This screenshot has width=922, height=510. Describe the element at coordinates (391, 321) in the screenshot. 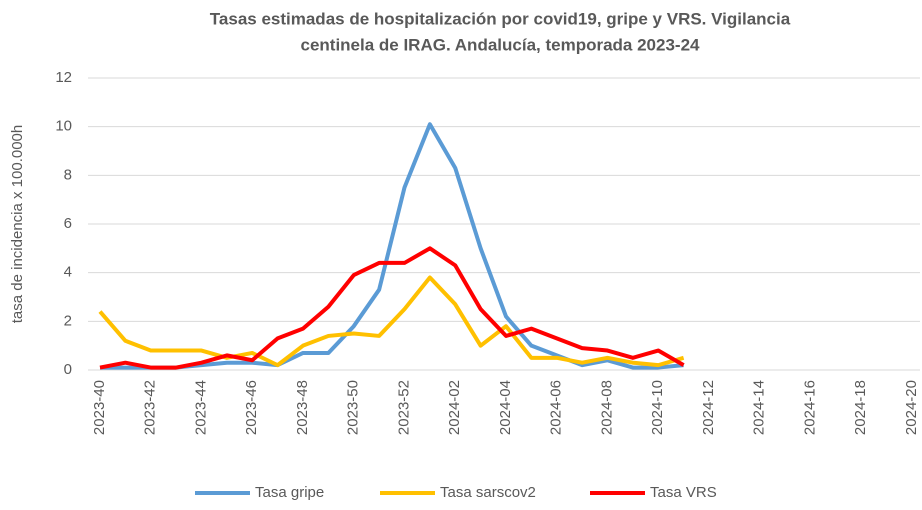

I see `series-line` at that location.